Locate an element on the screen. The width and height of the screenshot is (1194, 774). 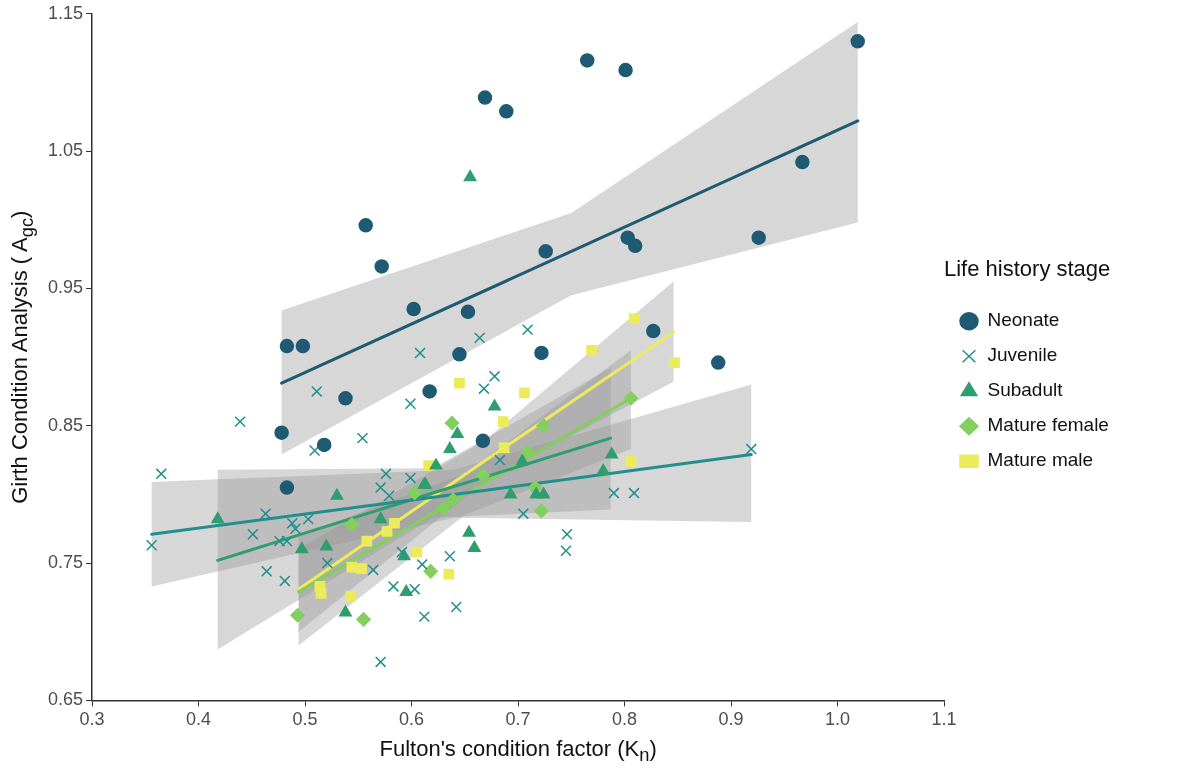
legend-label: Mature male is located at coordinates (1040, 460).